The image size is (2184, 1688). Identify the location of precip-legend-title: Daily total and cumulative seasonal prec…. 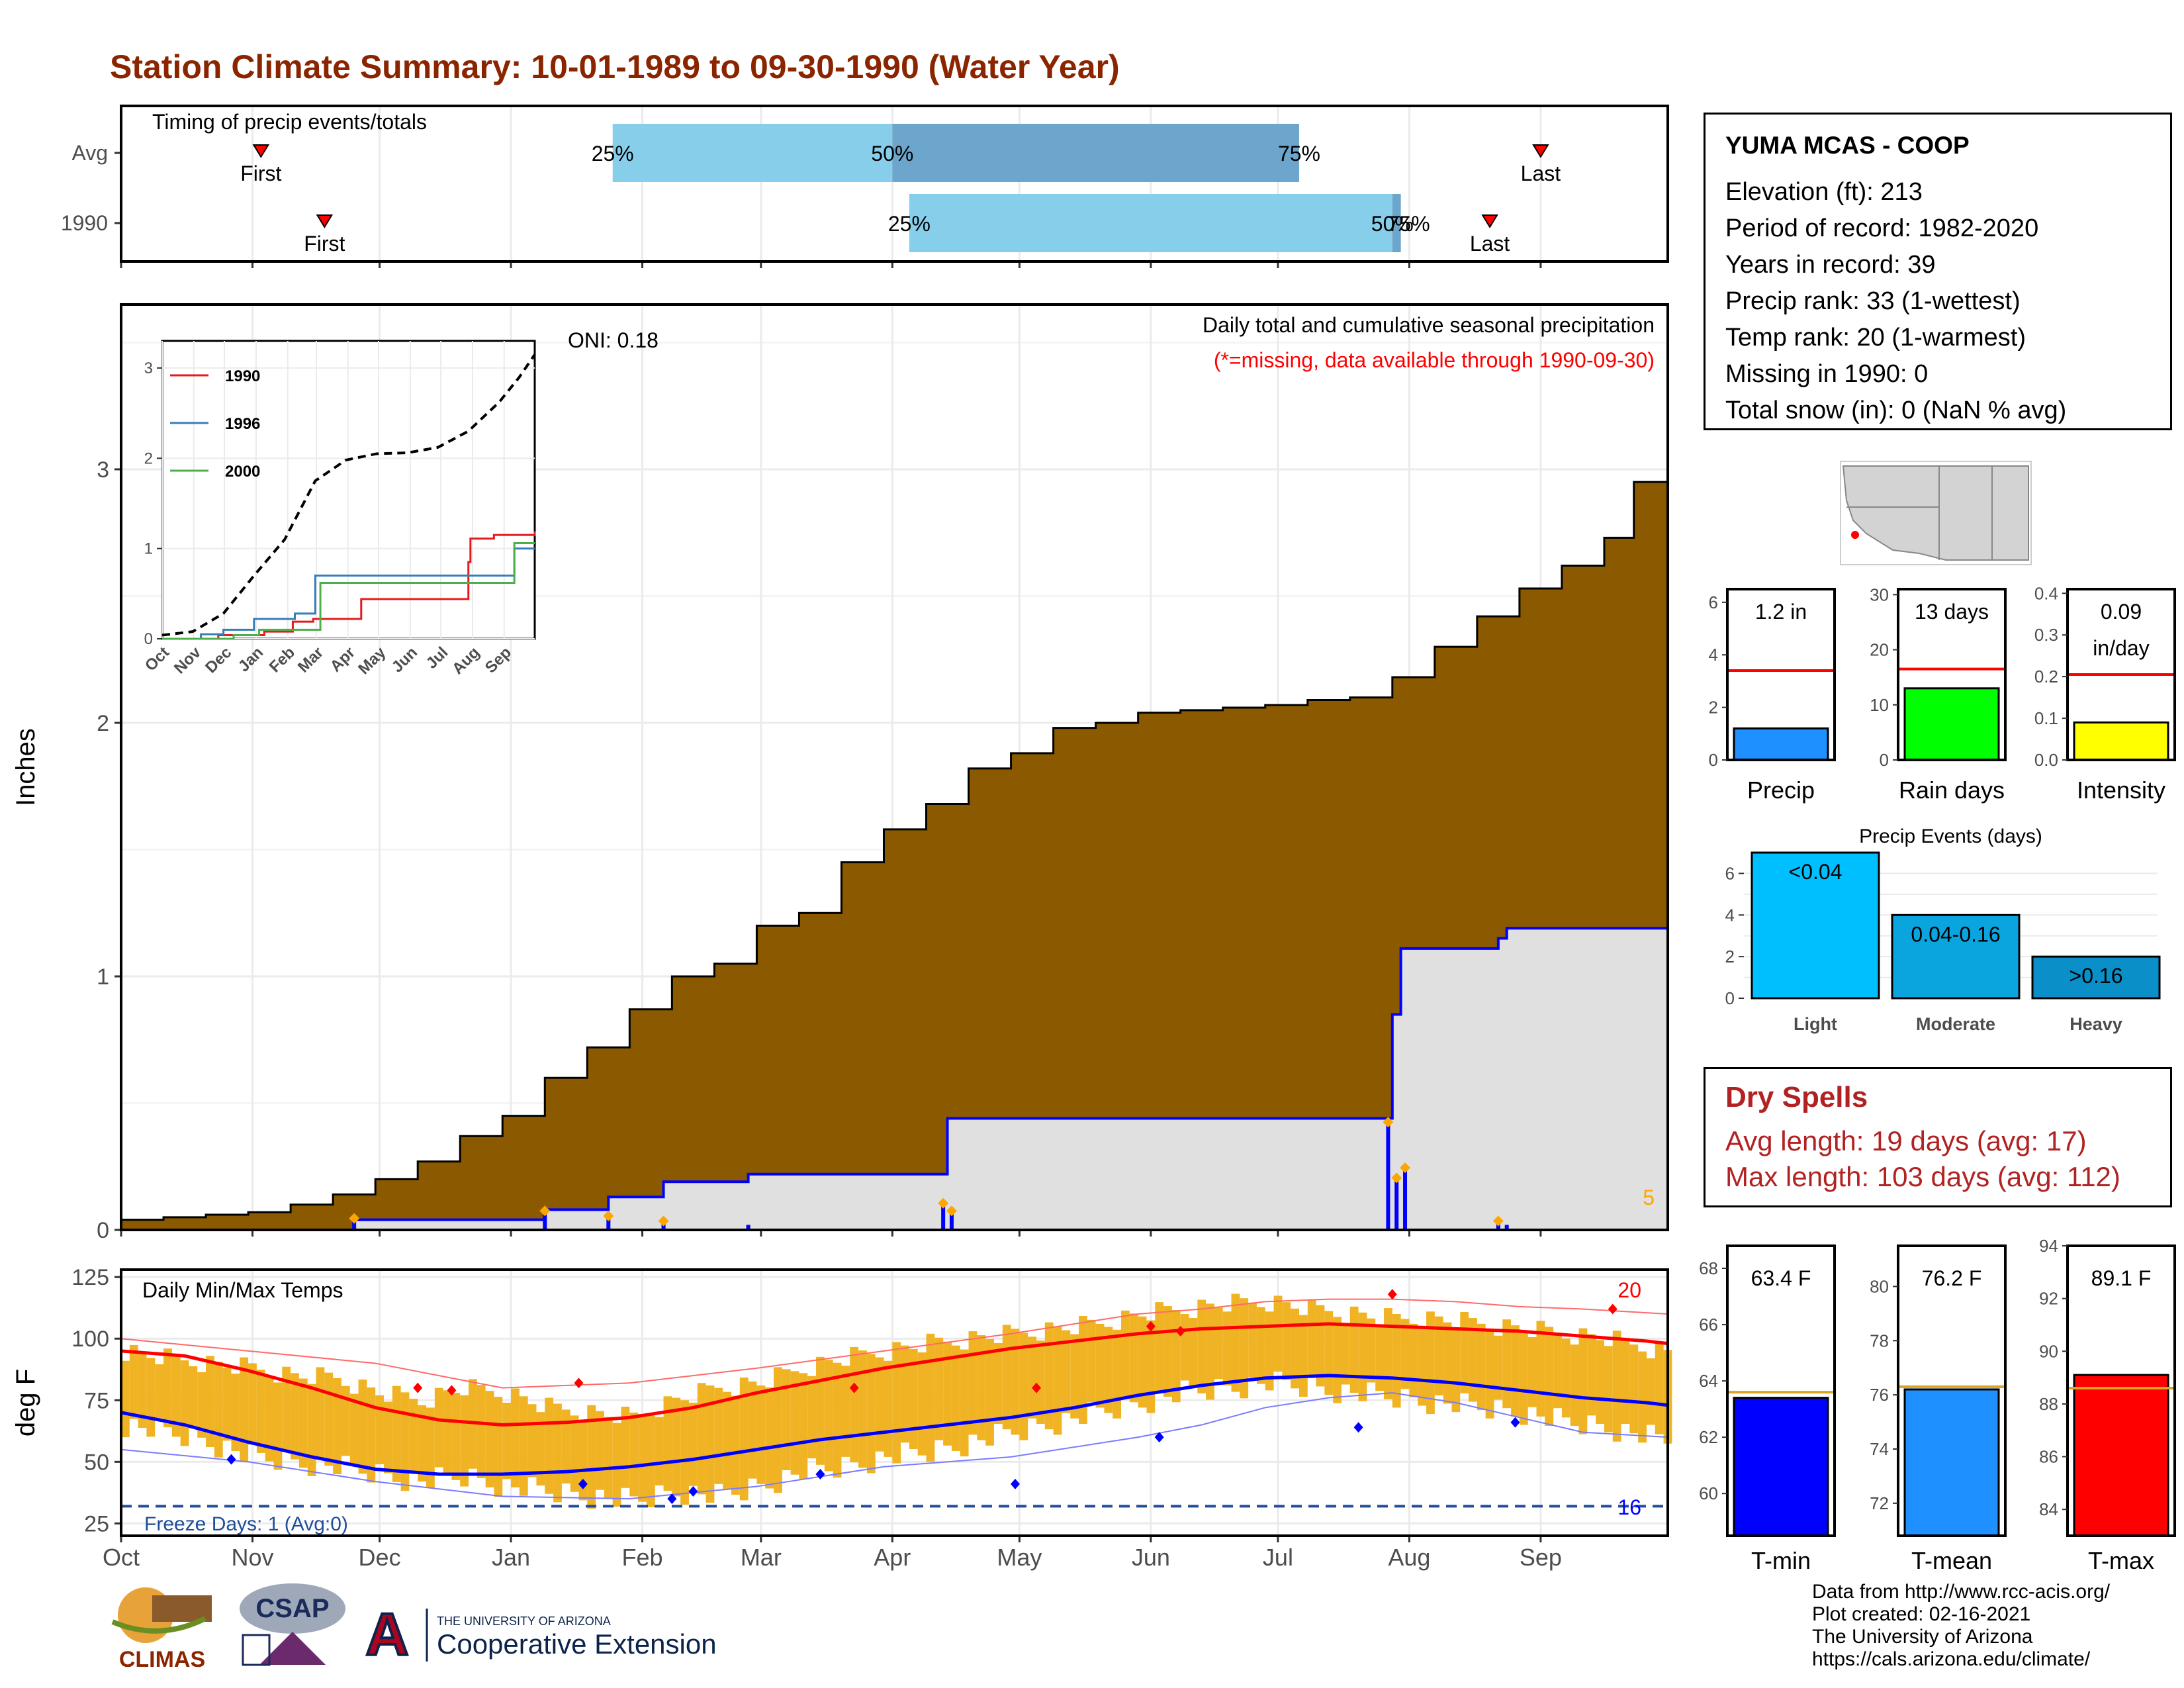
(1429, 325).